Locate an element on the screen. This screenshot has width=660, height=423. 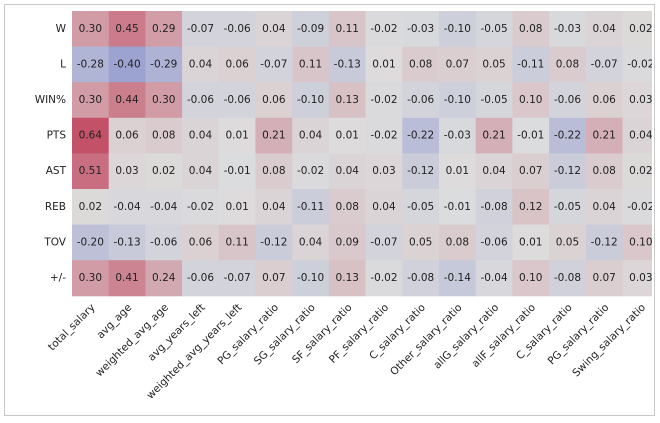
cell-label: 0.44 is located at coordinates (127, 100).